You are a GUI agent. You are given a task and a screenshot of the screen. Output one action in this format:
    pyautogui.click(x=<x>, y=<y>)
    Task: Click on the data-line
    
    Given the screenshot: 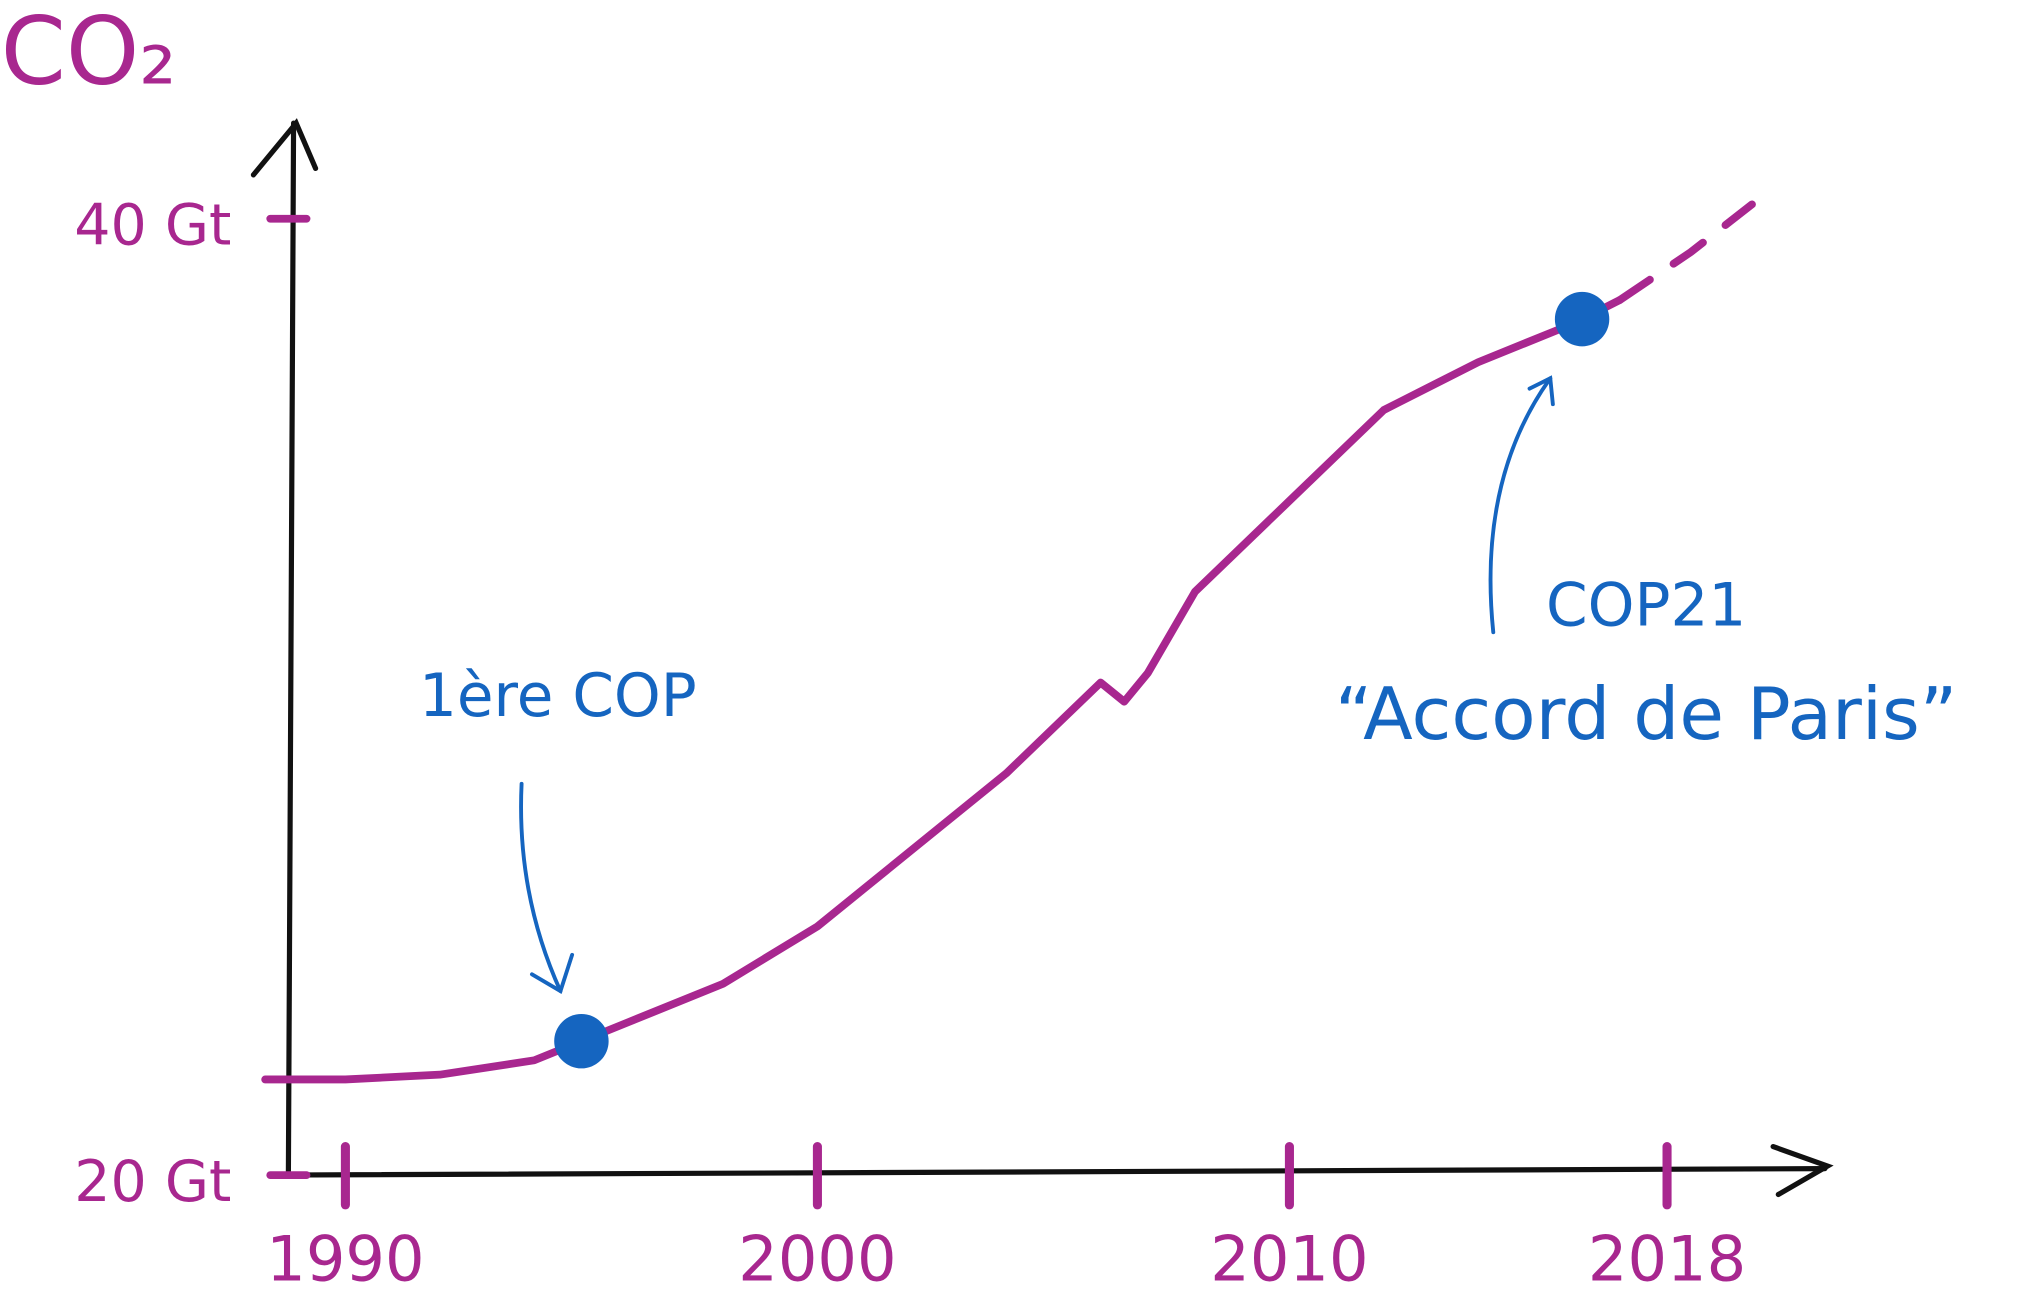 What is the action you would take?
    pyautogui.click(x=1685, y=252)
    